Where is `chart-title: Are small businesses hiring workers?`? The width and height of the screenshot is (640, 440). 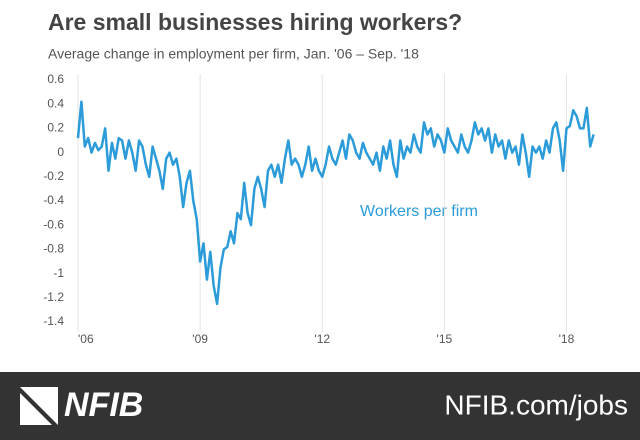 chart-title: Are small businesses hiring workers? is located at coordinates (255, 22).